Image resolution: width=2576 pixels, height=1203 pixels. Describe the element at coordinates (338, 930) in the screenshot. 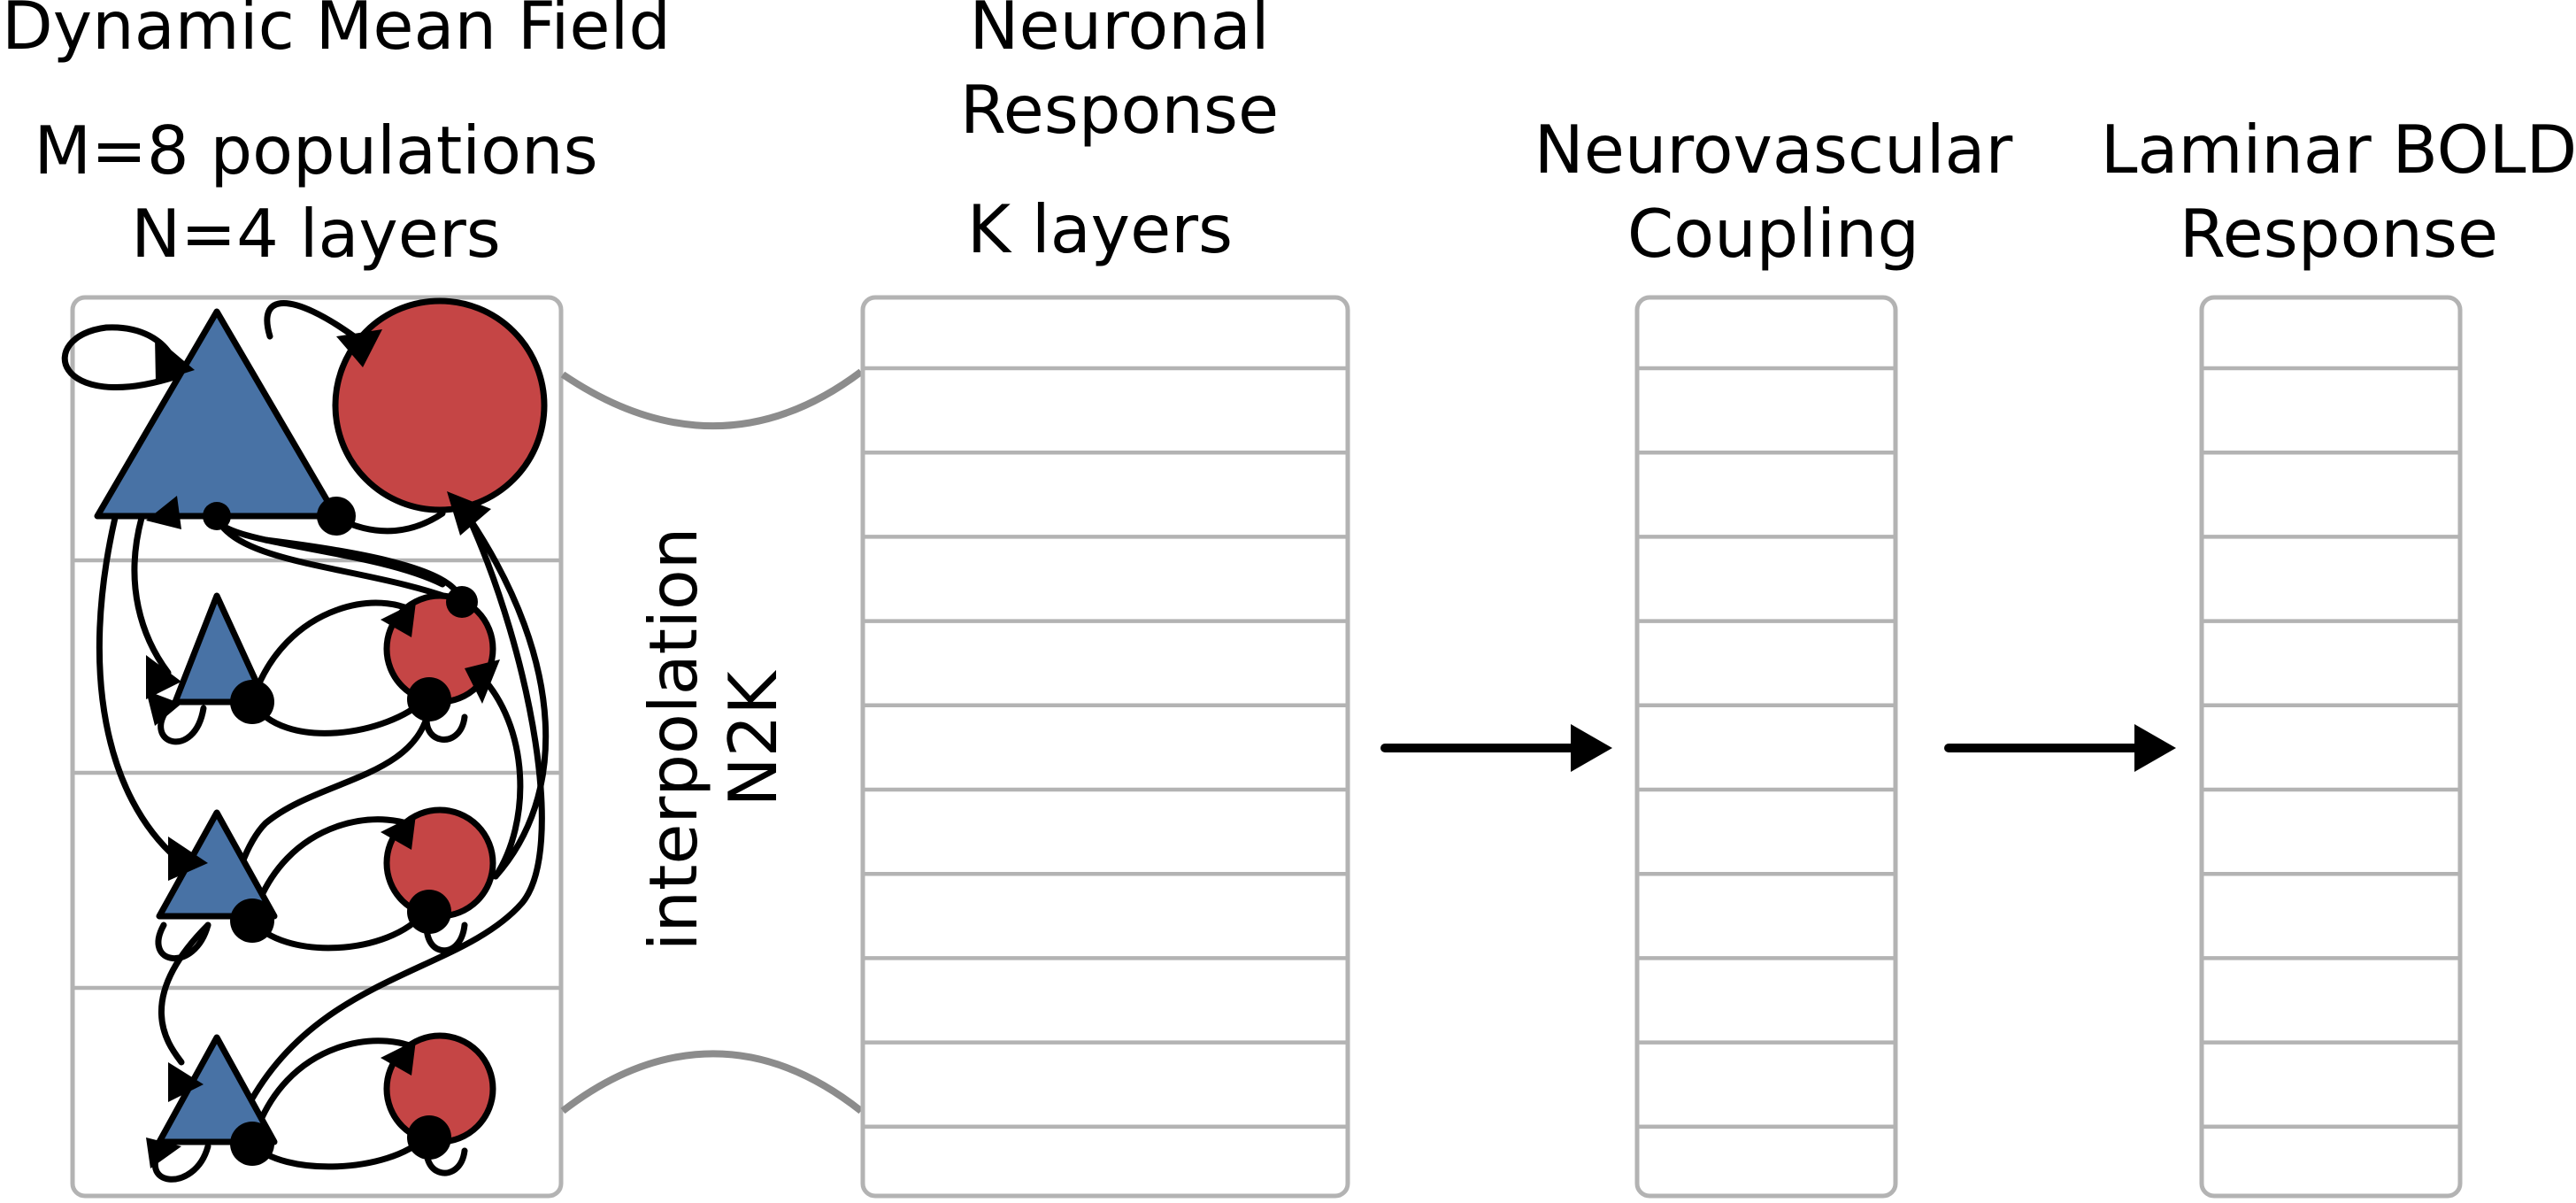

I see `inh-to-exc-l3` at that location.